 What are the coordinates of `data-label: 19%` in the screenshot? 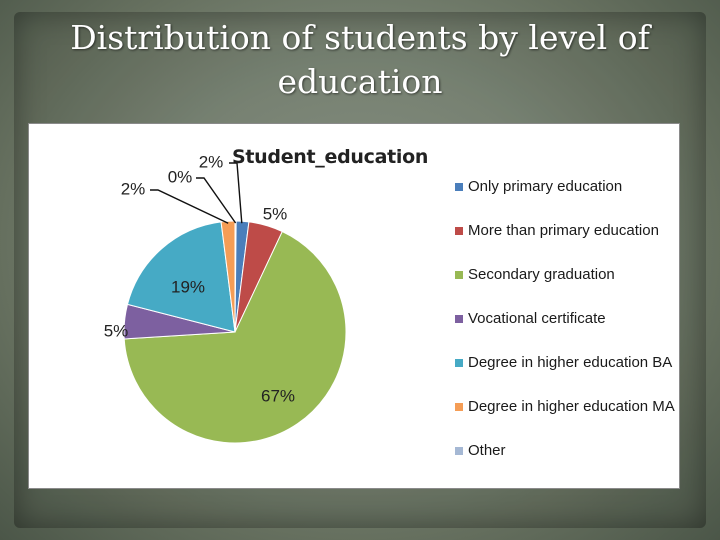 It's located at (188, 286).